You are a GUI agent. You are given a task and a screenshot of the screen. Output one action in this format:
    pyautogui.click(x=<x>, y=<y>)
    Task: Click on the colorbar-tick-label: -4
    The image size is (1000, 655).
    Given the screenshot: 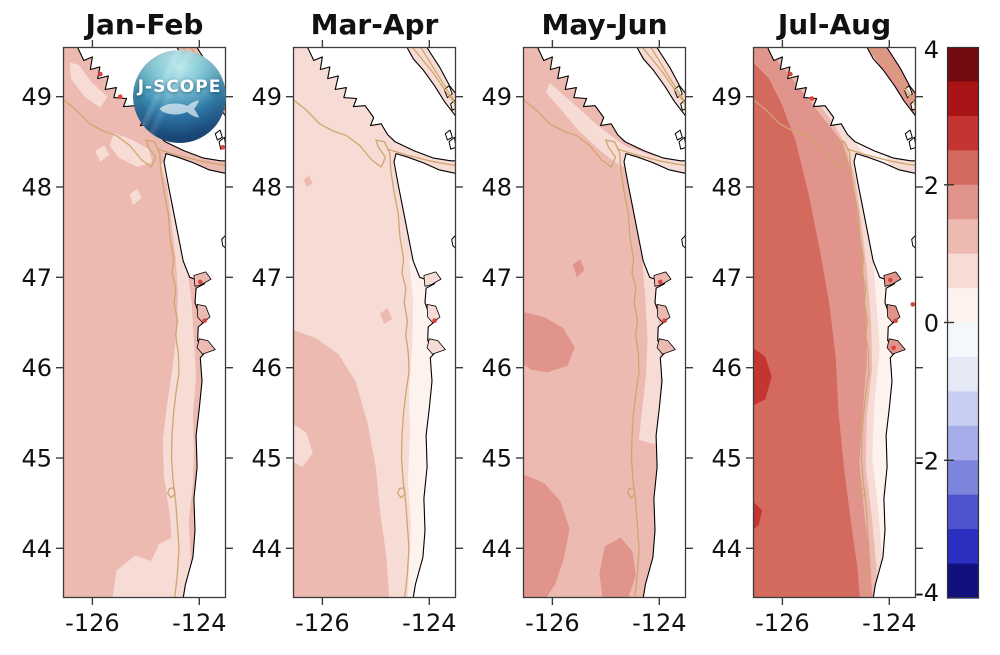 What is the action you would take?
    pyautogui.click(x=927, y=593)
    